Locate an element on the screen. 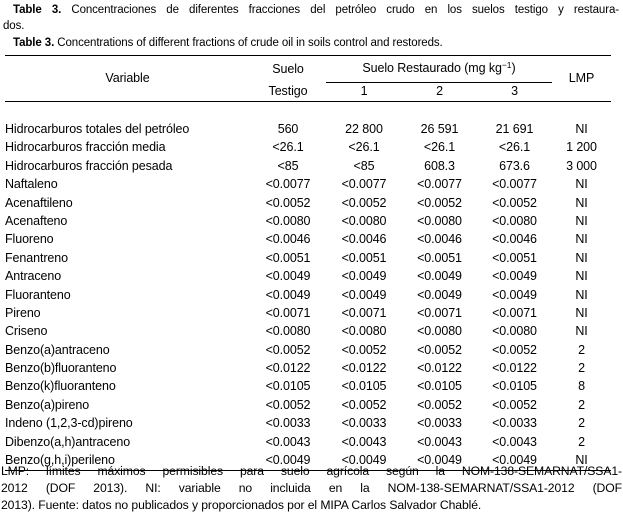  cell-r1: <0.0122 is located at coordinates (364, 368).